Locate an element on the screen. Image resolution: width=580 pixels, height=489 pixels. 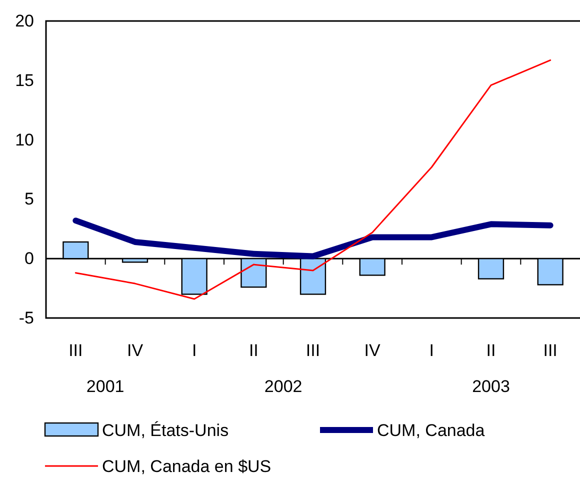
legend-label: CUM, Canada is located at coordinates (431, 430).